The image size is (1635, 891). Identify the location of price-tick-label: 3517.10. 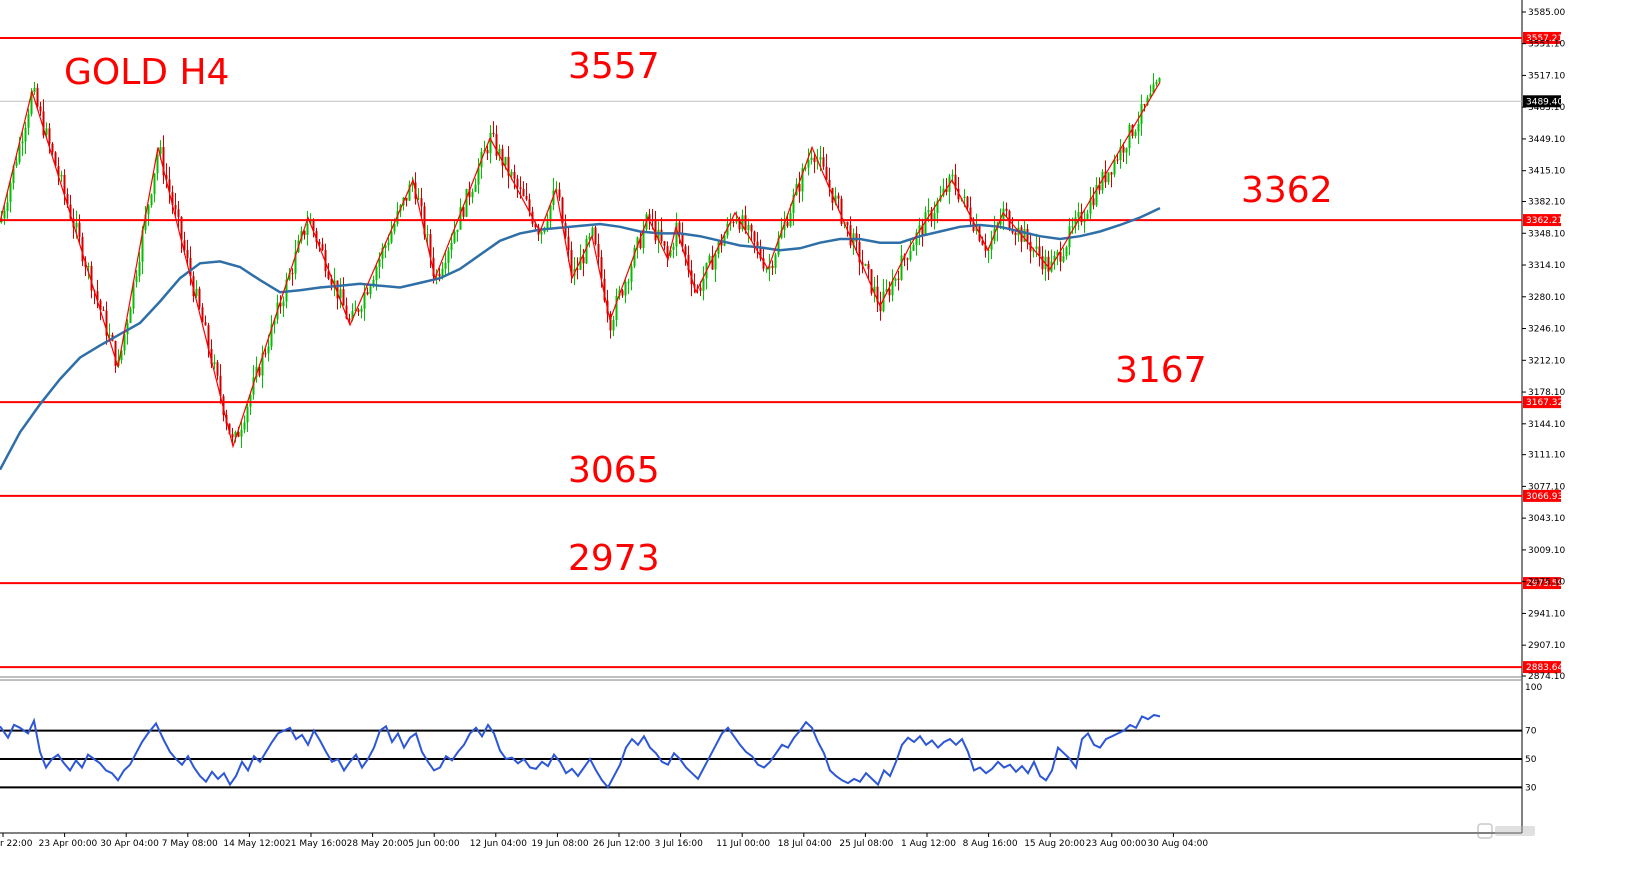
(1546, 76).